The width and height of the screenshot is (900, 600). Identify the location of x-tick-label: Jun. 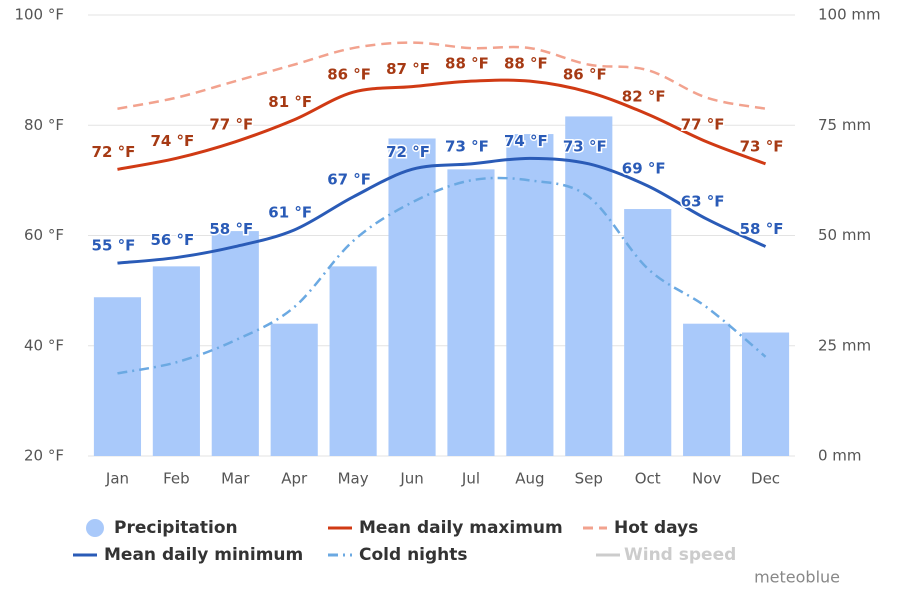
(411, 479).